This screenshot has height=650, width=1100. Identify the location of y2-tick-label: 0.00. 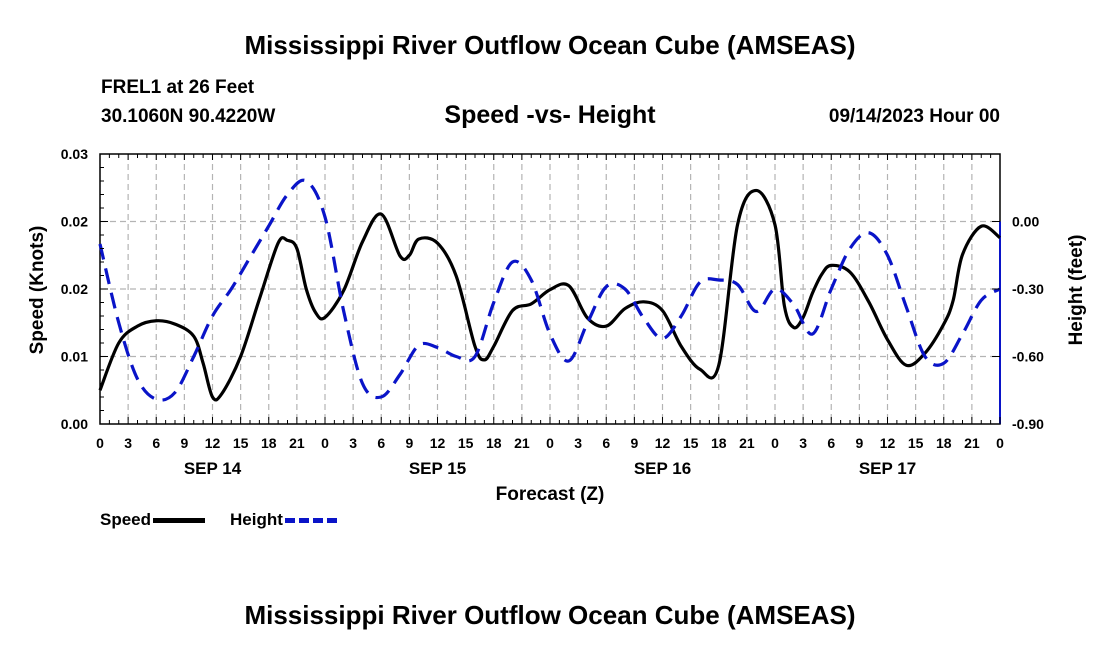
(1025, 222).